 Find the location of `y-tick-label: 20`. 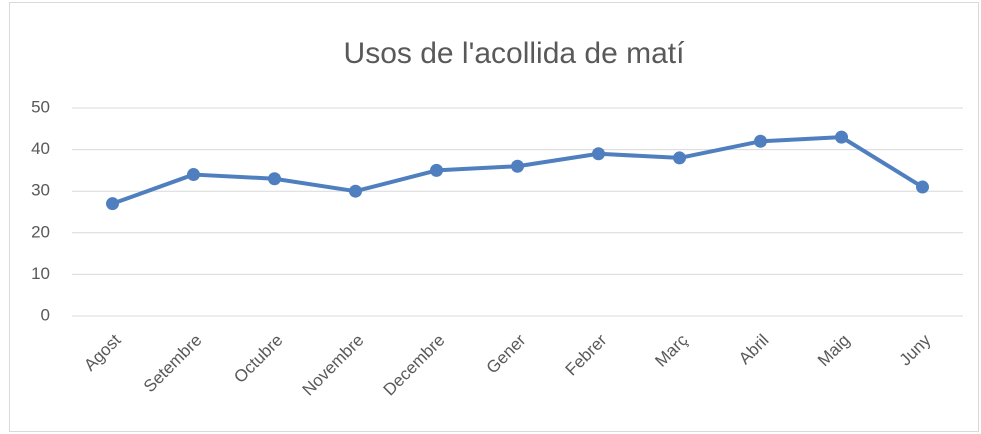

y-tick-label: 20 is located at coordinates (40, 231).